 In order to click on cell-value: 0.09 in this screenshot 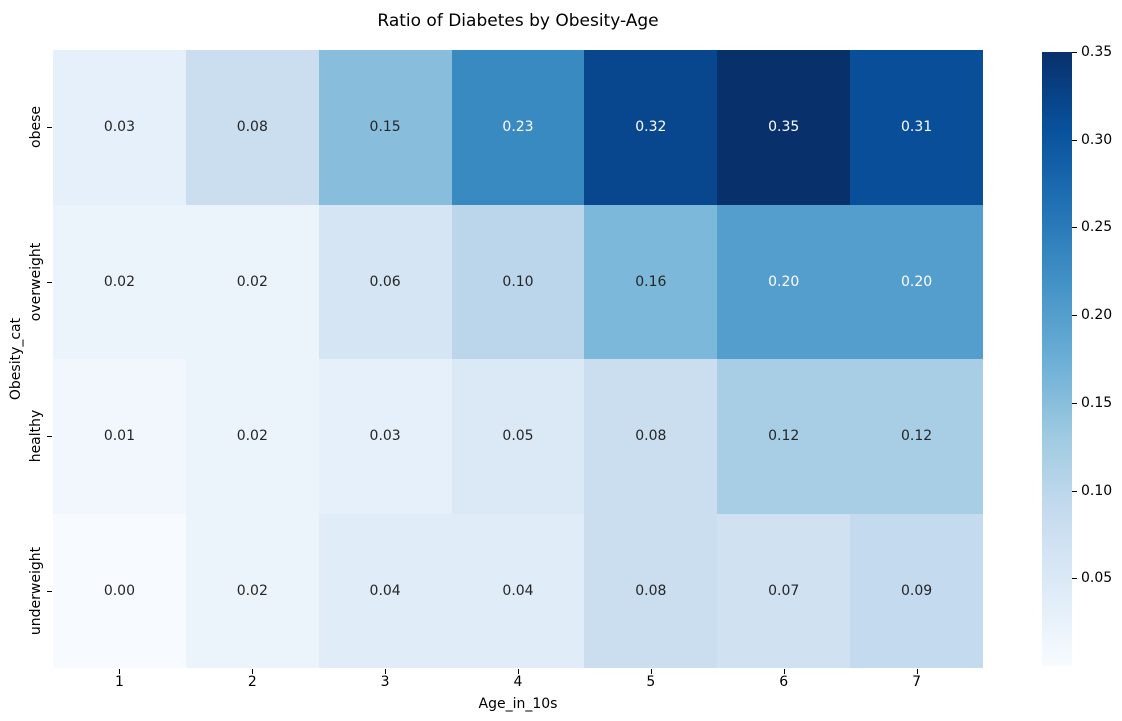, I will do `click(916, 590)`.